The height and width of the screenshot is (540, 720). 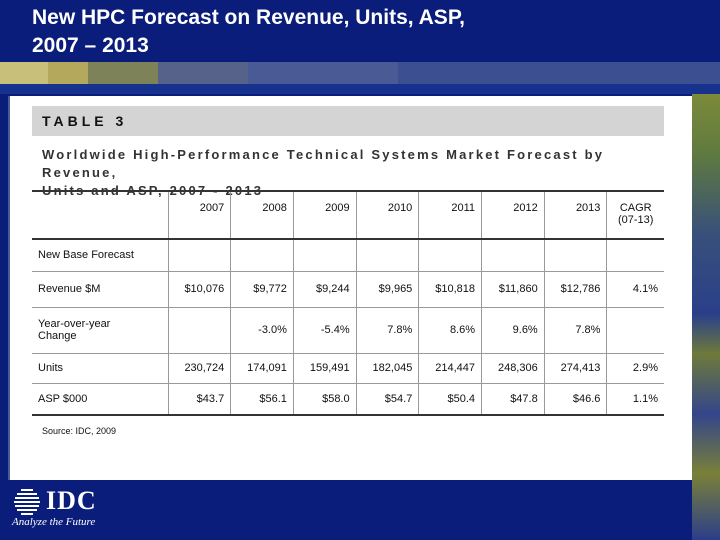 What do you see at coordinates (635, 368) in the screenshot?
I see `cagr-cell: 2.9%` at bounding box center [635, 368].